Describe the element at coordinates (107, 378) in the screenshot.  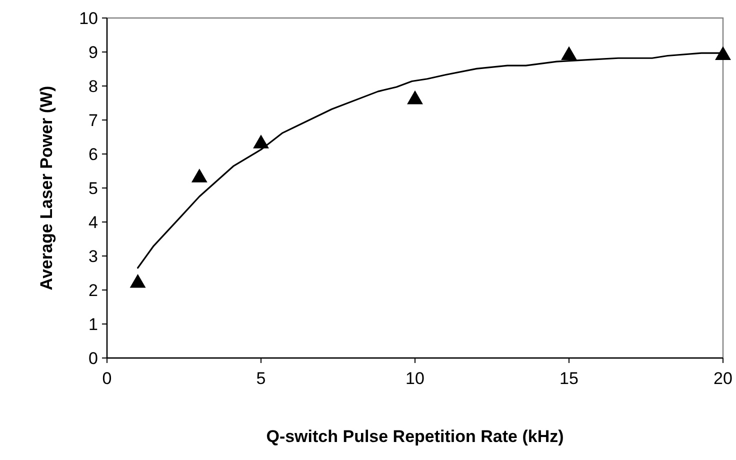
I see `x-tick-label: 0` at that location.